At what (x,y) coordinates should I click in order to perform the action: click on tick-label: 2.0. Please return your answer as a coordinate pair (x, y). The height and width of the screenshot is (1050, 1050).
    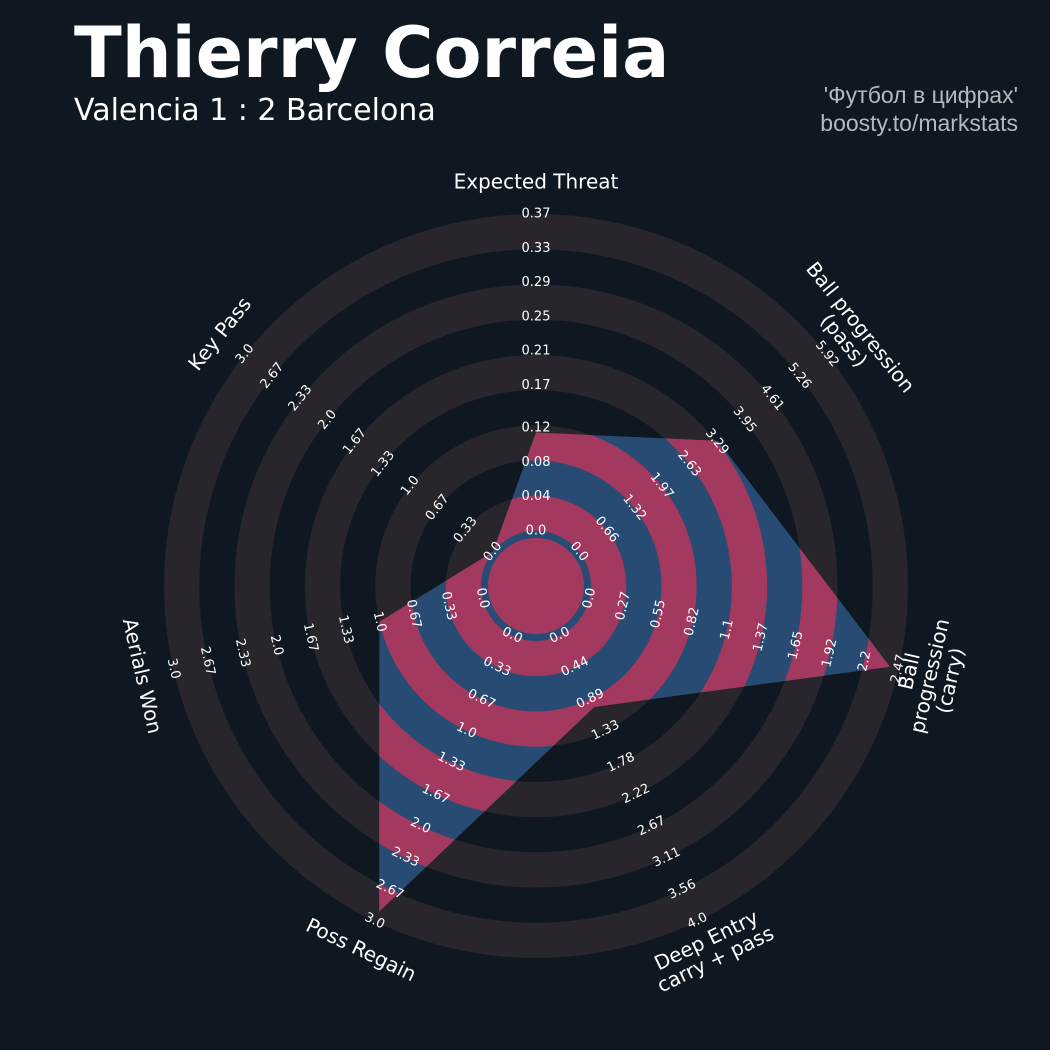
    Looking at the image, I should click on (276, 646).